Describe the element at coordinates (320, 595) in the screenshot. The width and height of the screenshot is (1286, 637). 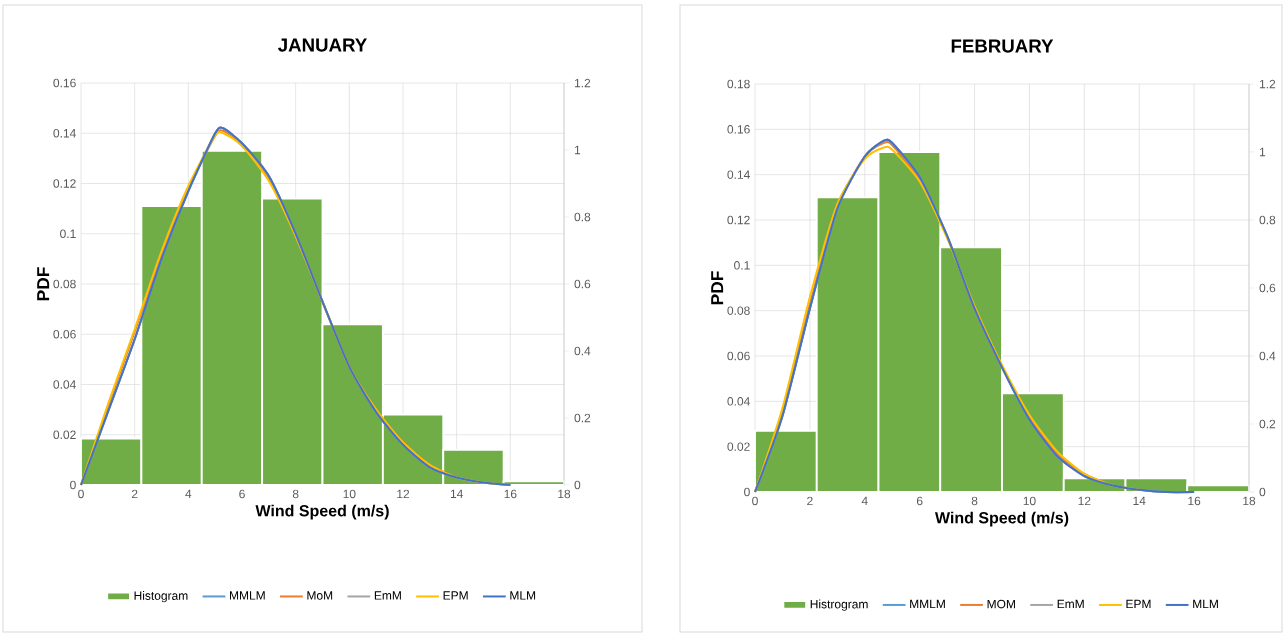
I see `legend-label: MoM` at that location.